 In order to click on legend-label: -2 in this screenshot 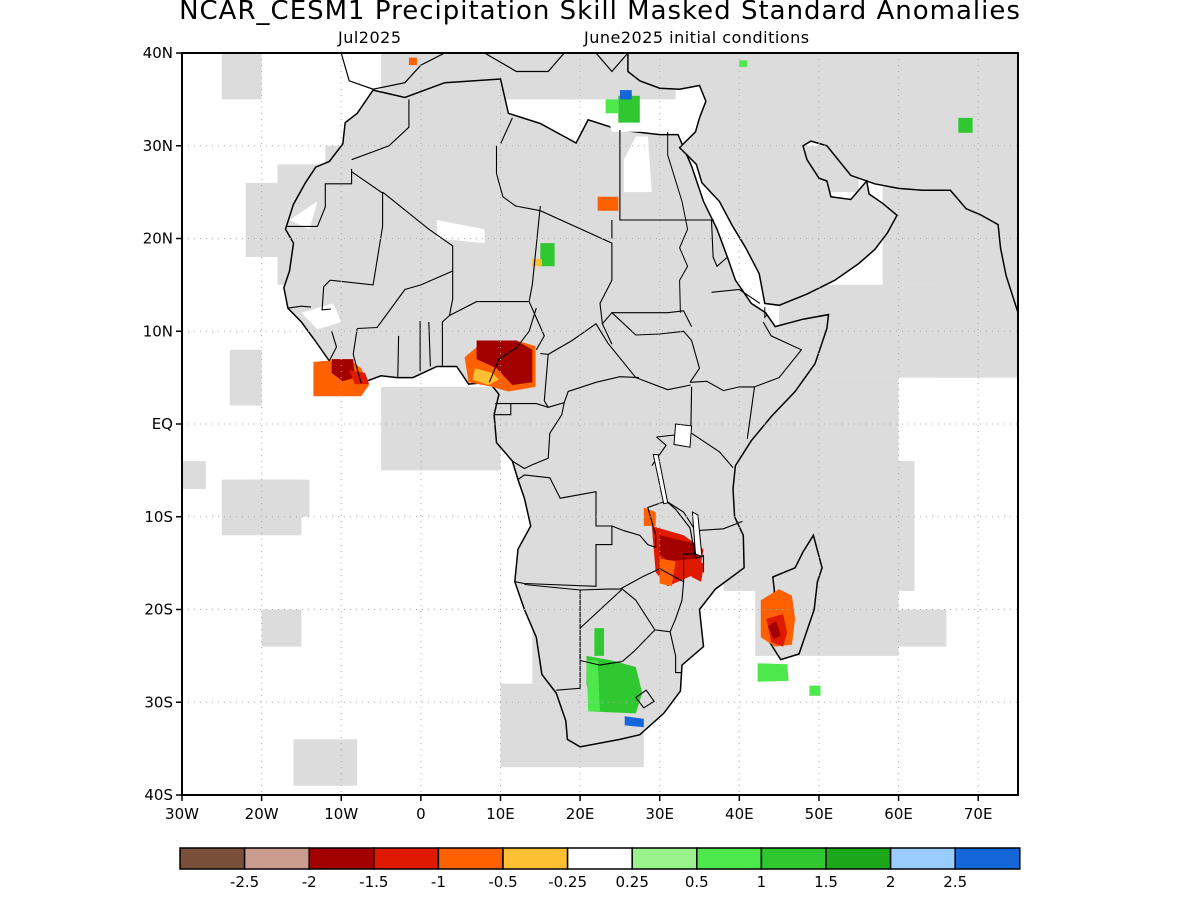, I will do `click(309, 882)`.